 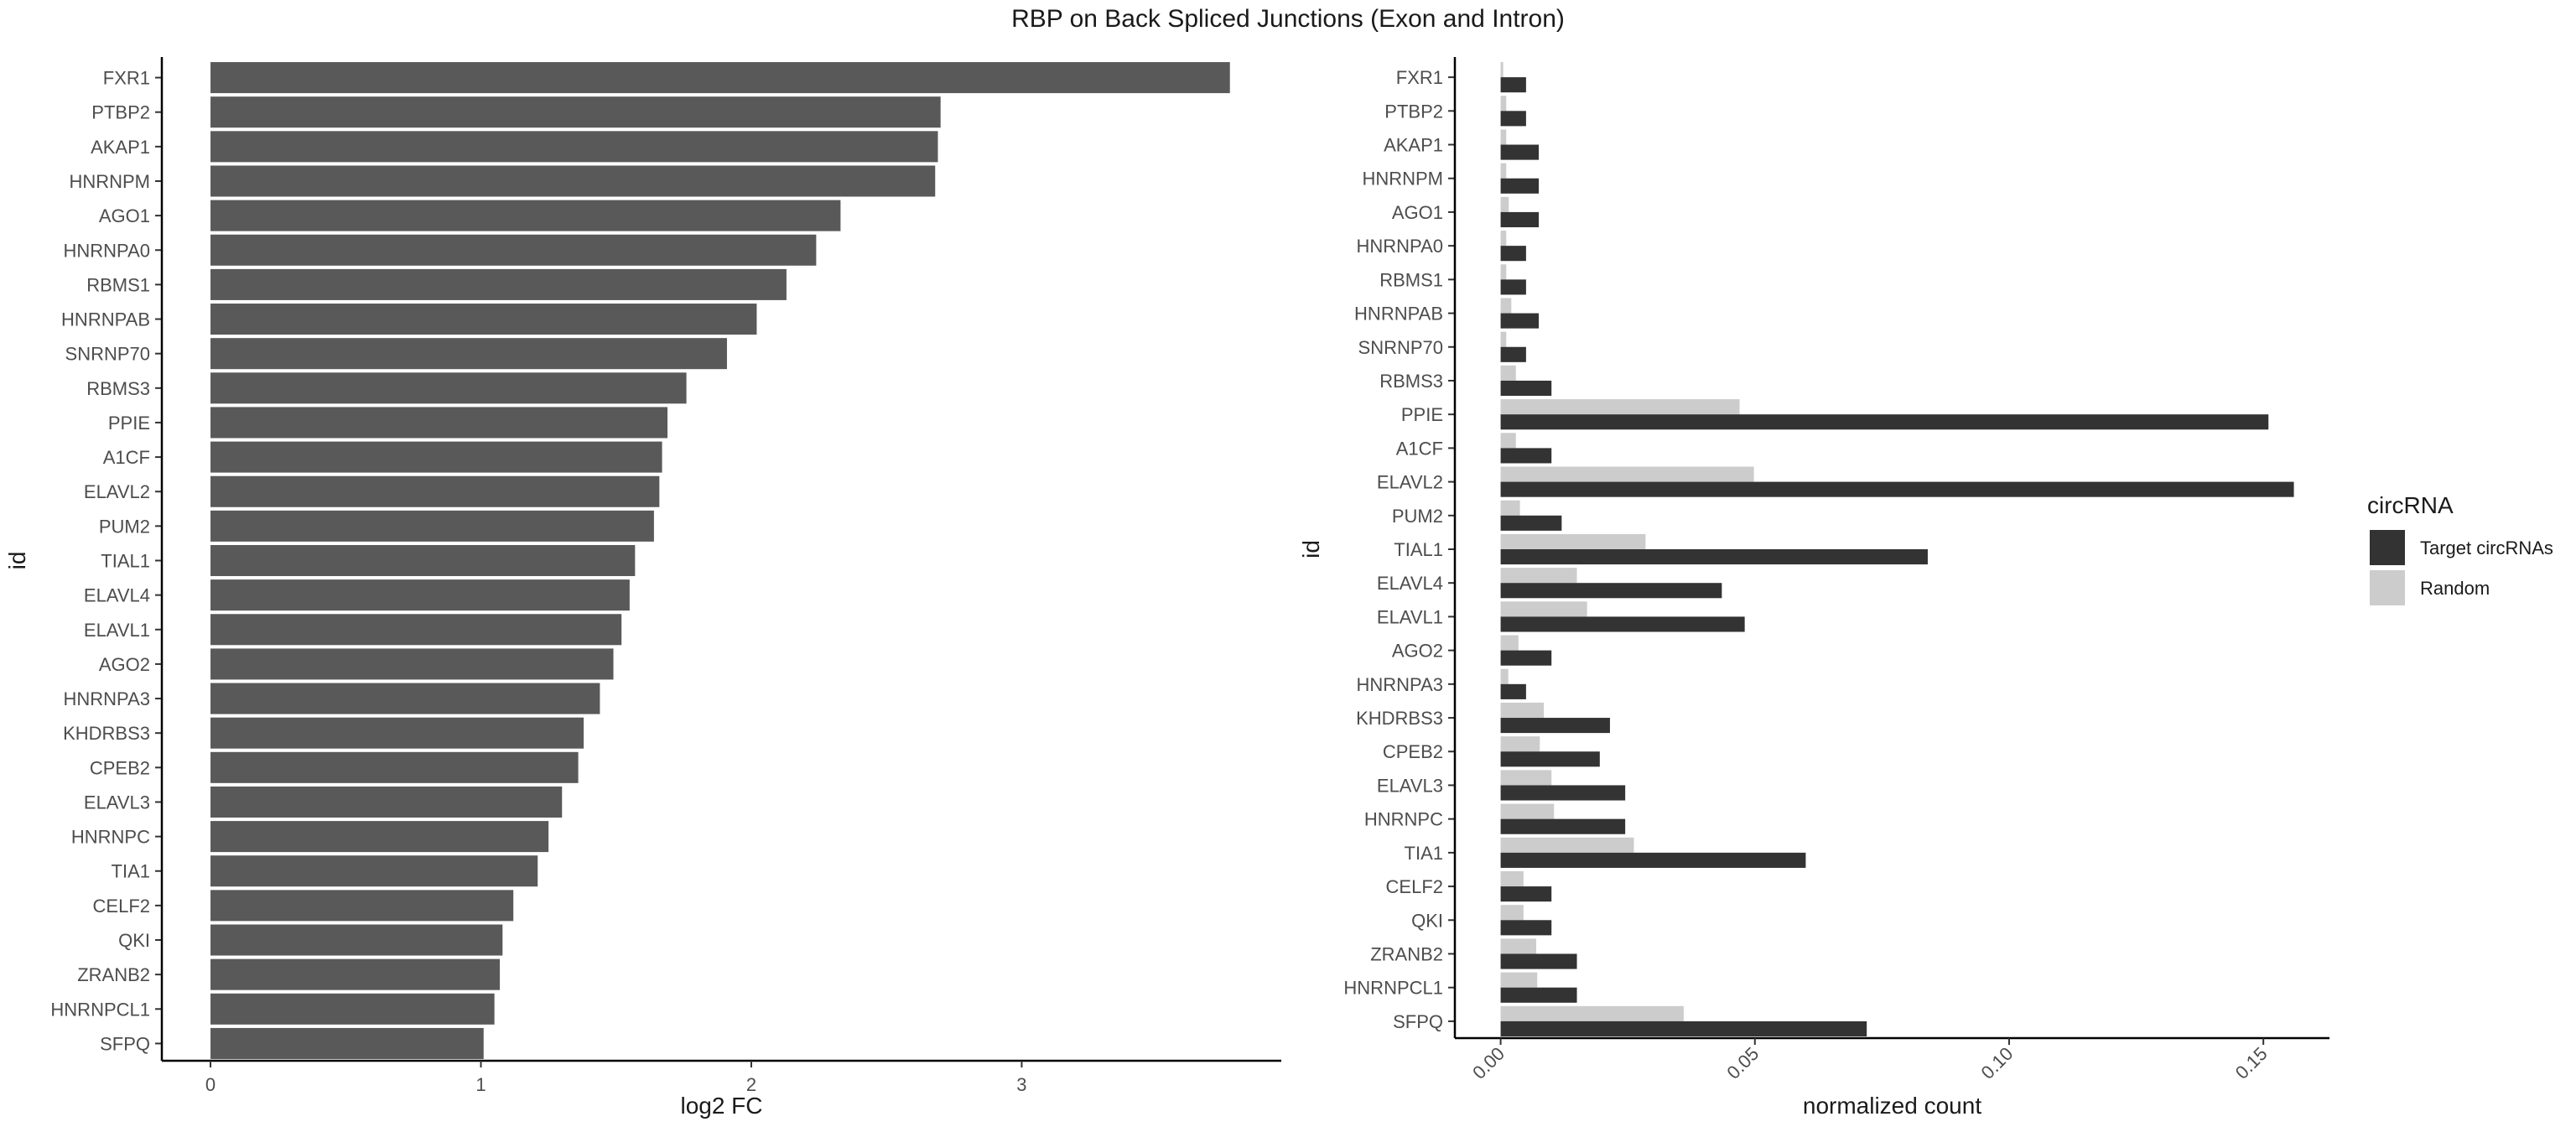 What do you see at coordinates (106, 733) in the screenshot?
I see `y-tick-label: KHDRBS3` at bounding box center [106, 733].